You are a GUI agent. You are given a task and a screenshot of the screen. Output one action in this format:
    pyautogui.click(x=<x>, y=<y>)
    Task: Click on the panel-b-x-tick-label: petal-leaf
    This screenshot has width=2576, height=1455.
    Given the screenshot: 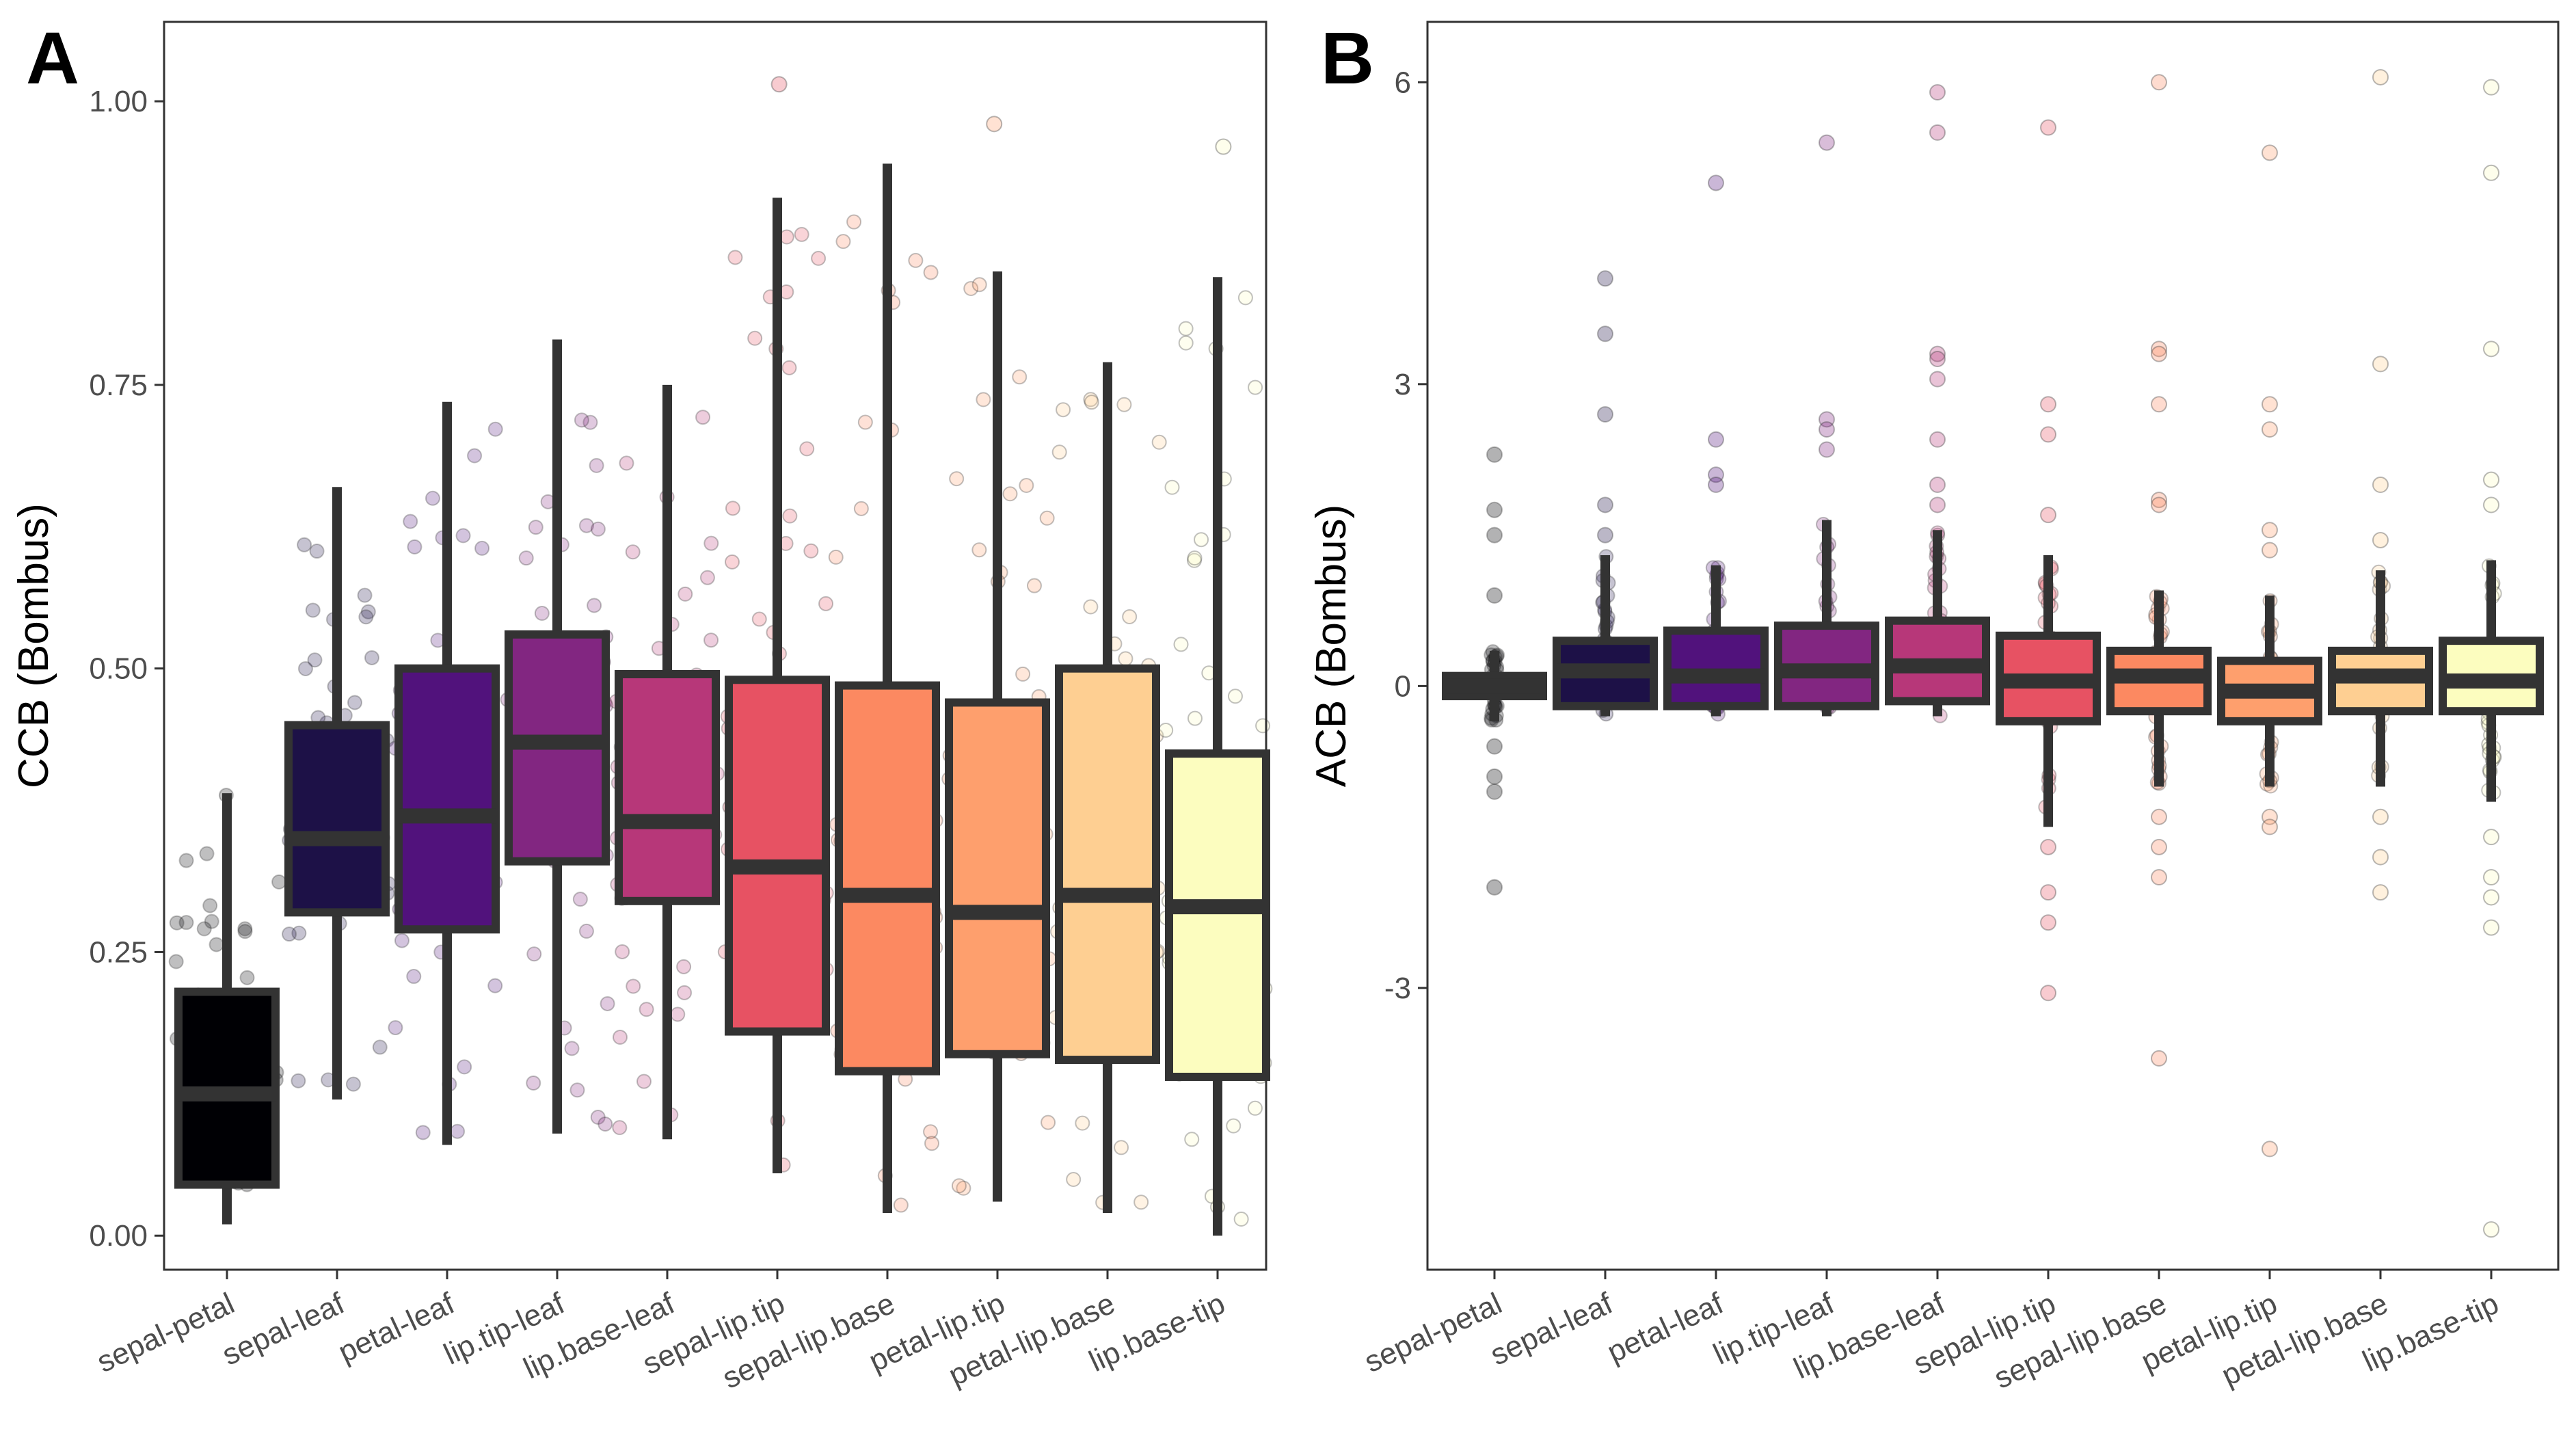 What is the action you would take?
    pyautogui.click(x=1665, y=1327)
    